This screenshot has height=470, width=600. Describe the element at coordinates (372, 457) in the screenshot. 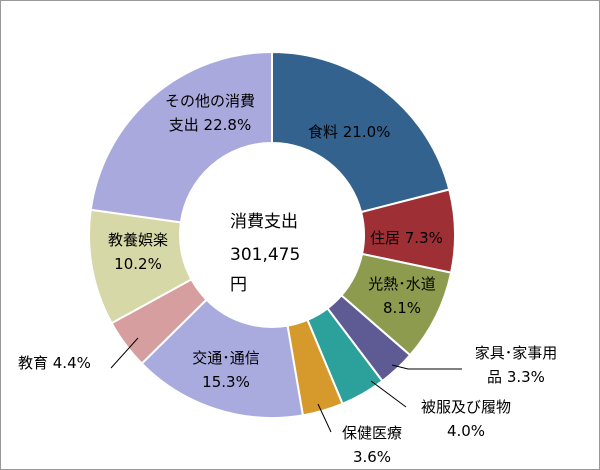

I see `slice-label-5-line-1: 3.6%` at that location.